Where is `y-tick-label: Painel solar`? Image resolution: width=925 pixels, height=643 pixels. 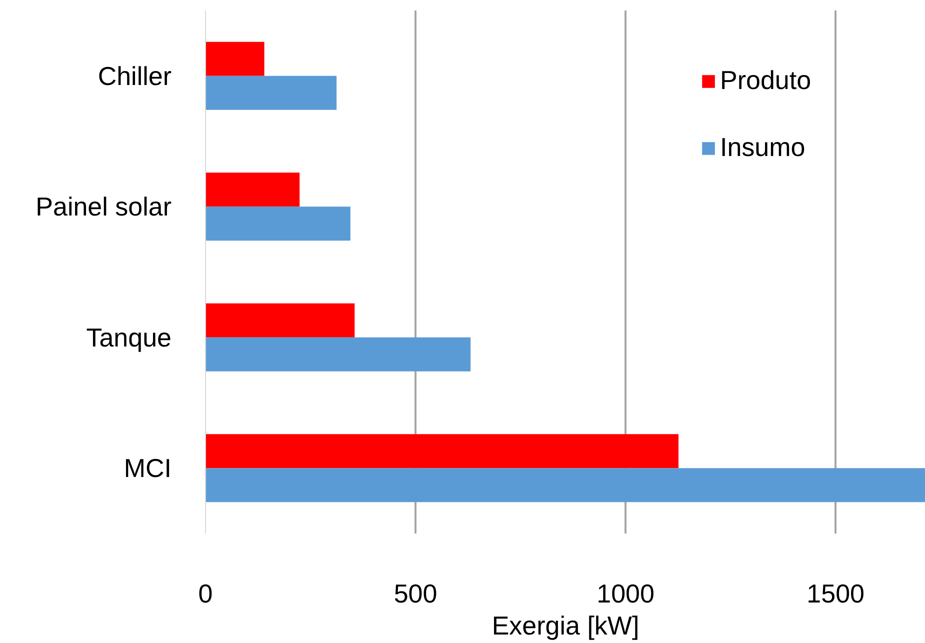 y-tick-label: Painel solar is located at coordinates (104, 207).